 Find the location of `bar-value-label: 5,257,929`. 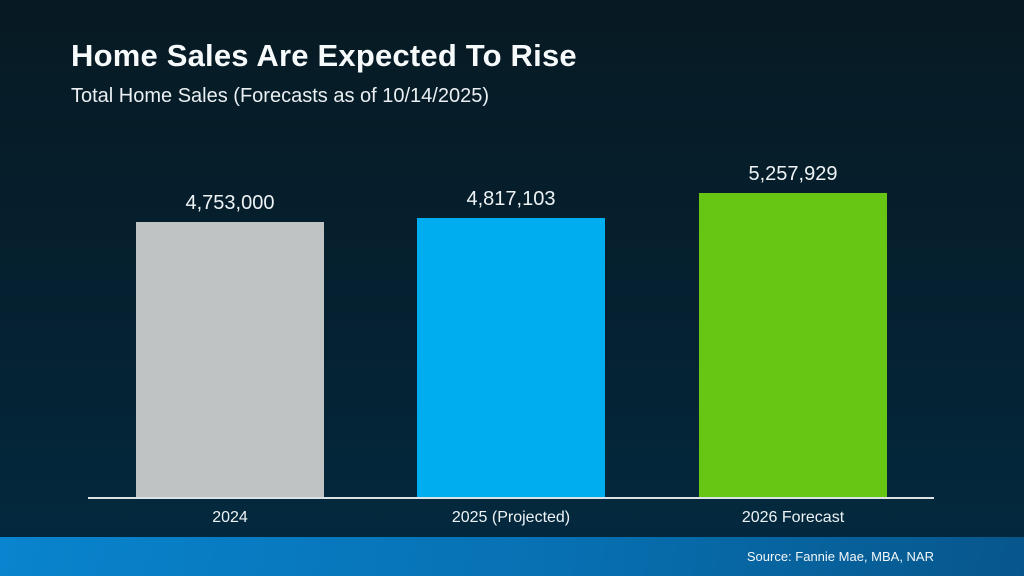

bar-value-label: 5,257,929 is located at coordinates (793, 174).